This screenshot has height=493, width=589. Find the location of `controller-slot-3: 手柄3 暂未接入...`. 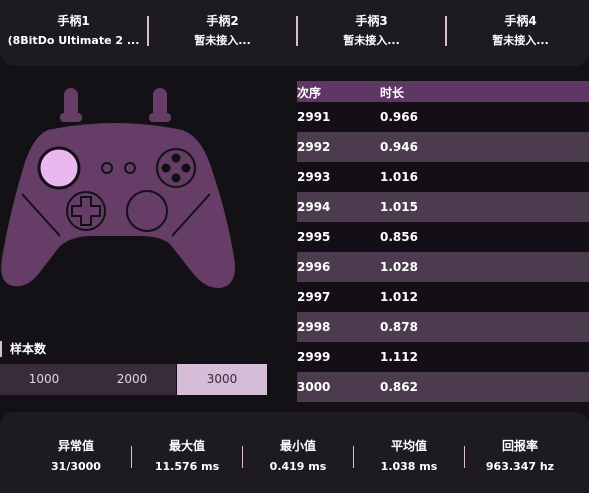

controller-slot-3: 手柄3 暂未接入... is located at coordinates (371, 31).